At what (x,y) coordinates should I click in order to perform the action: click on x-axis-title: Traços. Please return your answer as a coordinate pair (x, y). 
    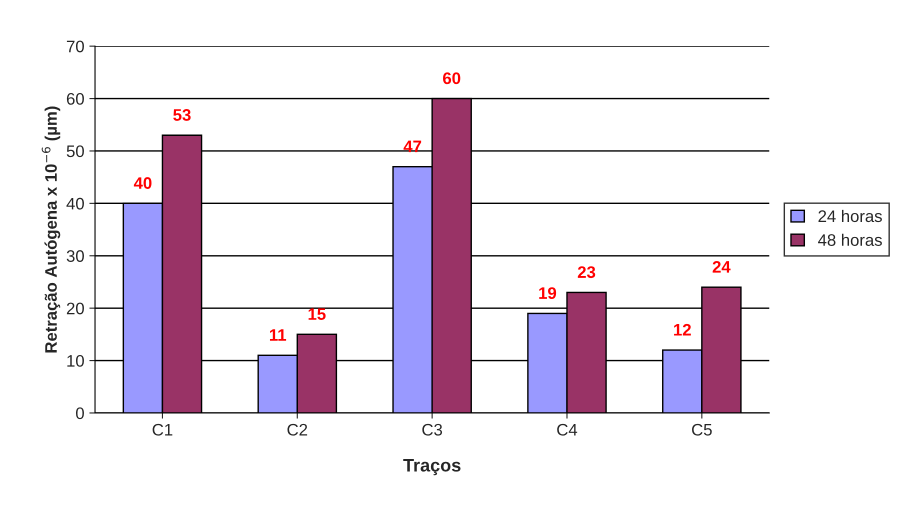
    Looking at the image, I should click on (432, 467).